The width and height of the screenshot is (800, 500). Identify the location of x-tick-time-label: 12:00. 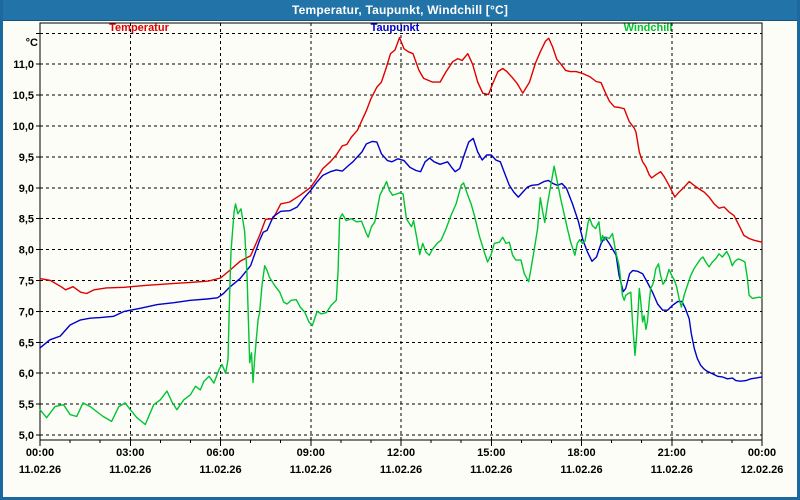
(401, 453).